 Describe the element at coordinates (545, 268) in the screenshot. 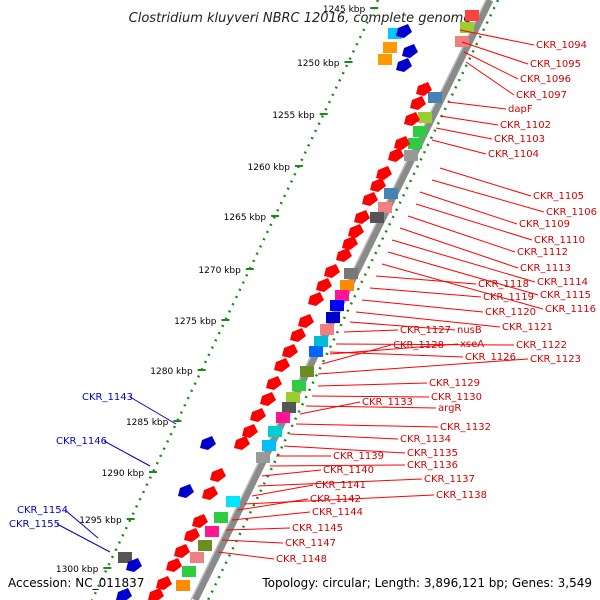

I see `gene-label: CKR_1113` at that location.